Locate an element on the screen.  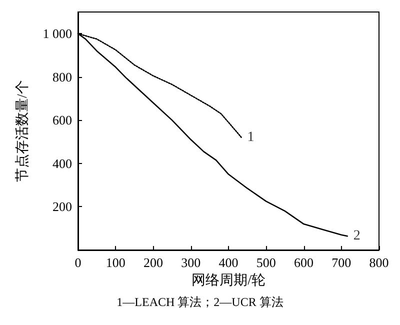
x-tick-label: 300 is located at coordinates (191, 262).